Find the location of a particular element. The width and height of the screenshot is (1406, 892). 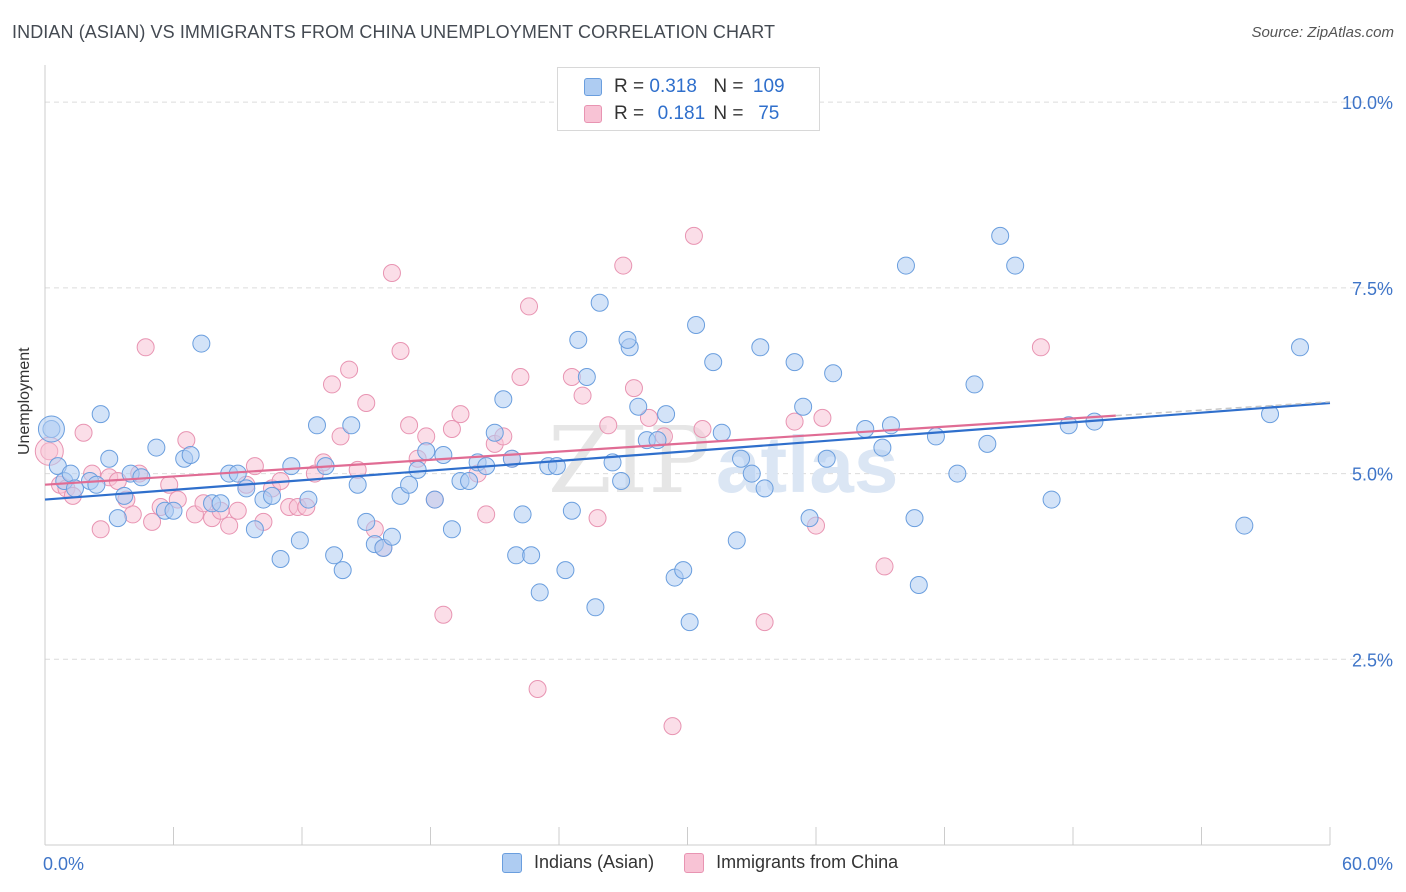

trendline-china is located at coordinates (580, 450).